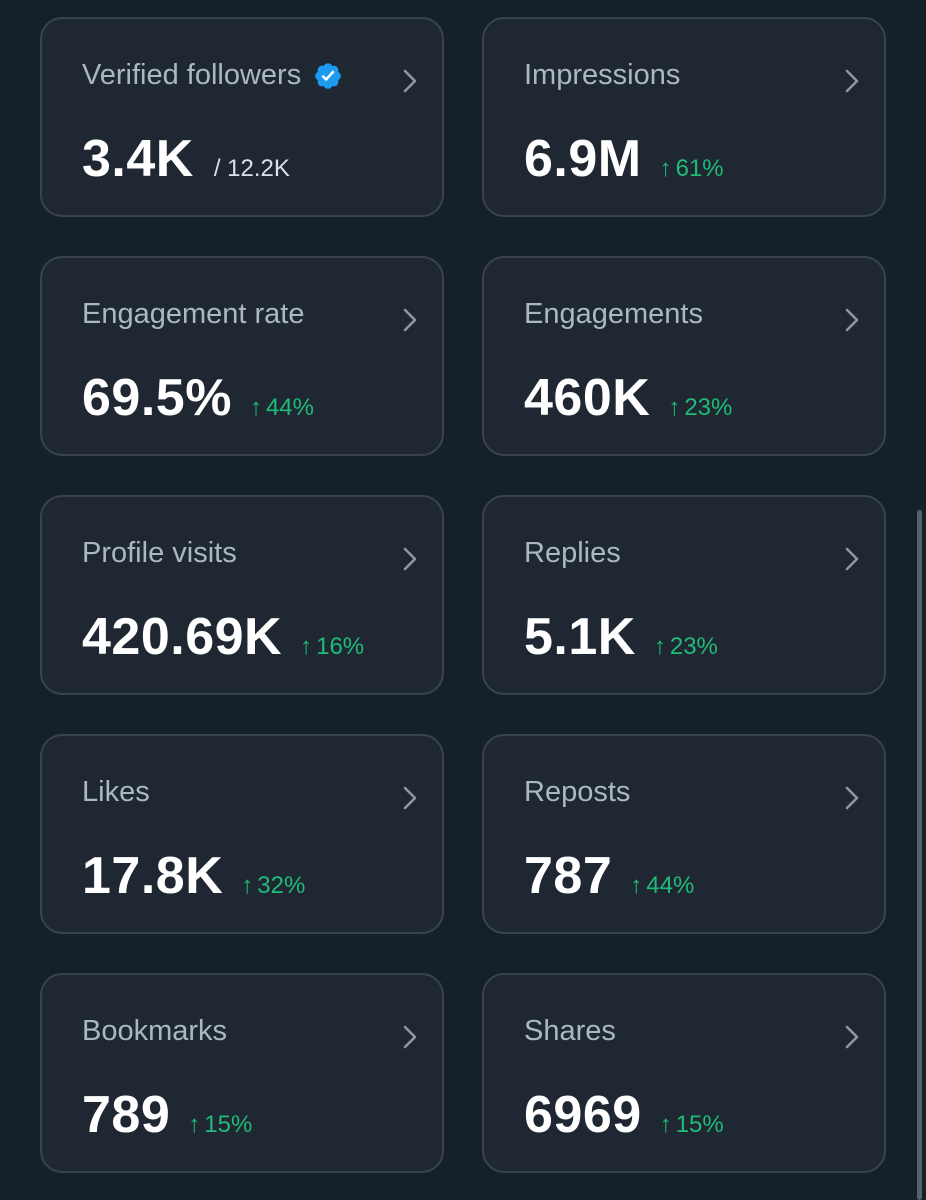  What do you see at coordinates (568, 876) in the screenshot?
I see `metric-value: 787` at bounding box center [568, 876].